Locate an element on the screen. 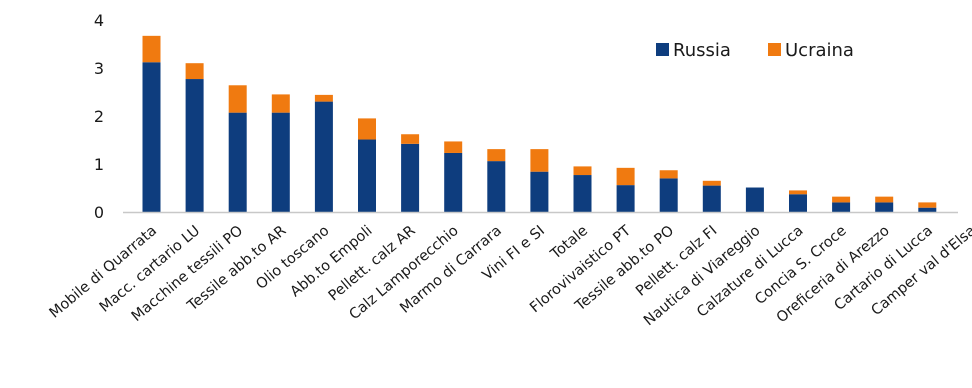  legend-swatch-russia is located at coordinates (662, 49).